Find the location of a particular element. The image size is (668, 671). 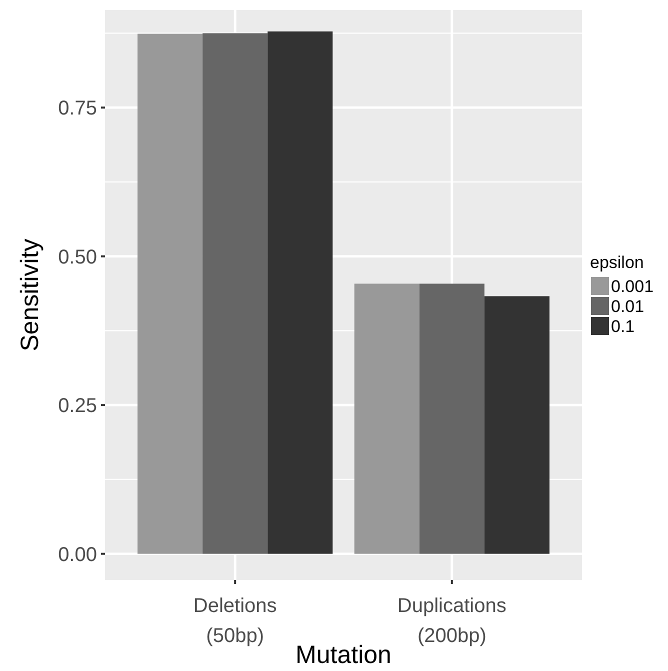

legend-label: 0.001 is located at coordinates (632, 286).